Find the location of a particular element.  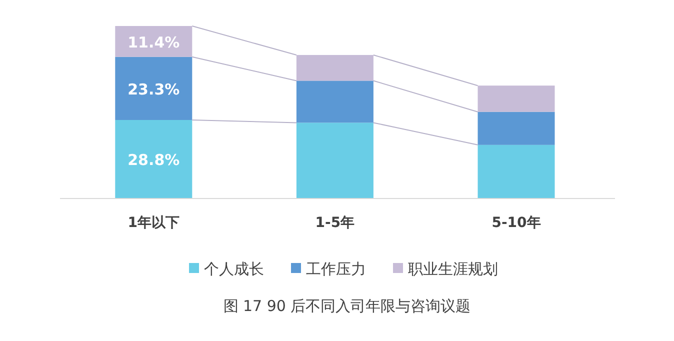

data-label: 28.8% is located at coordinates (154, 159).